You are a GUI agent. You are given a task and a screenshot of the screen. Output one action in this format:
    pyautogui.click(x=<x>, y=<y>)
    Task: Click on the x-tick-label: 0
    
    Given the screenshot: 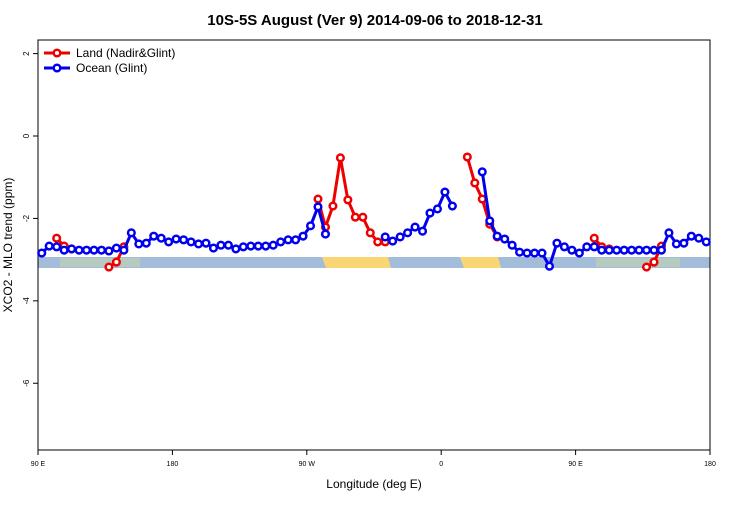 What is the action you would take?
    pyautogui.click(x=441, y=464)
    